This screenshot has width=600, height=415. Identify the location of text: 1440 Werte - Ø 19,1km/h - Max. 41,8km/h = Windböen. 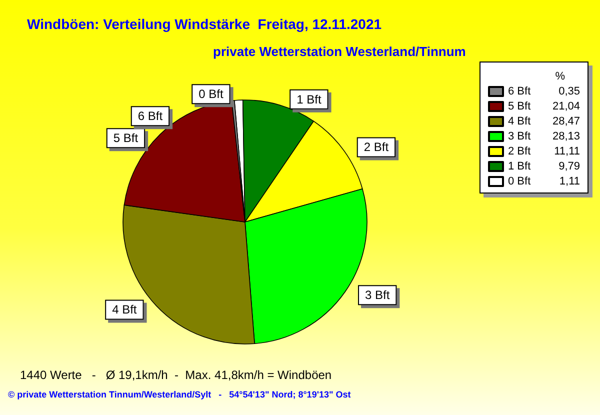
(176, 375).